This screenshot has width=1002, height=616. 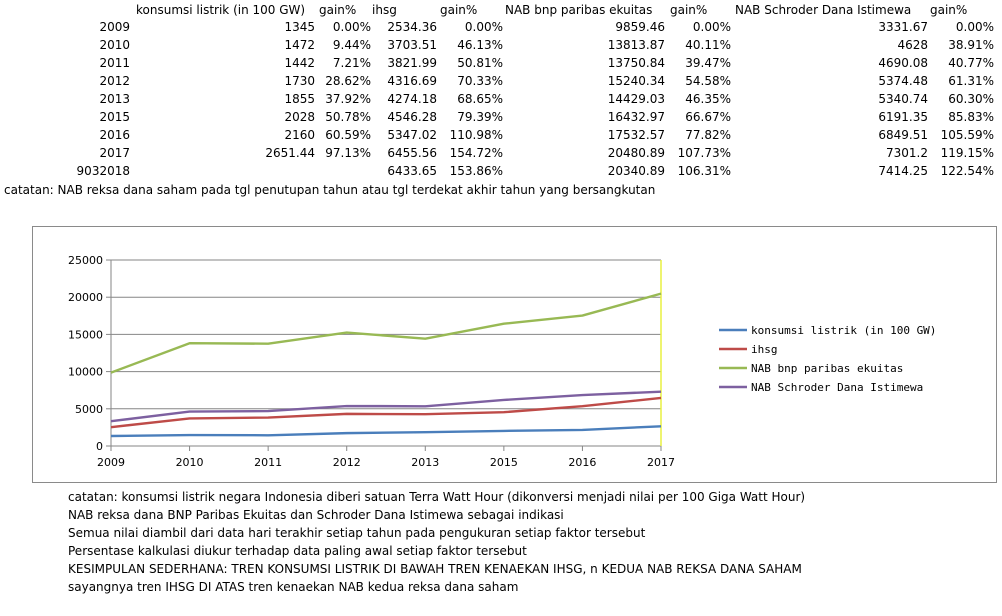 What do you see at coordinates (351, 45) in the screenshot?
I see `cell-gain-konsumsi: 9.44%` at bounding box center [351, 45].